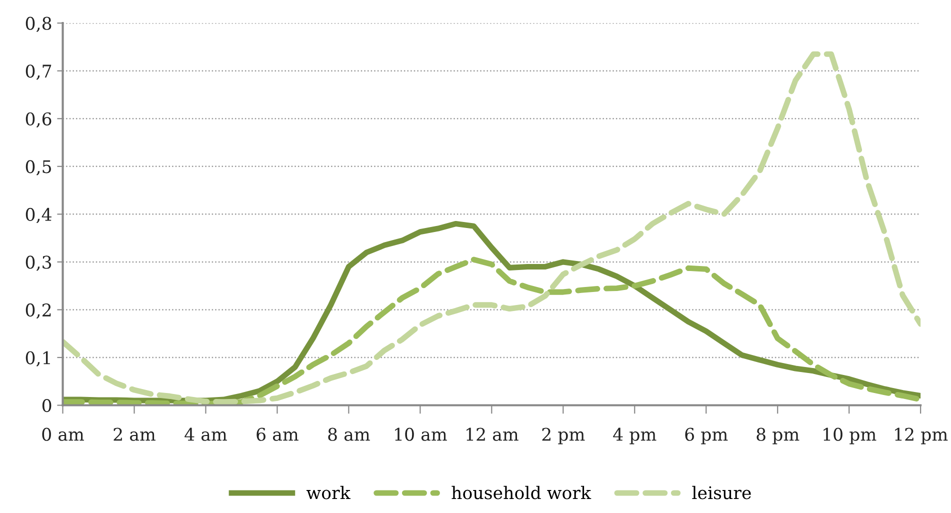 Image resolution: width=951 pixels, height=513 pixels. I want to click on x-tick-label: 12 am, so click(492, 434).